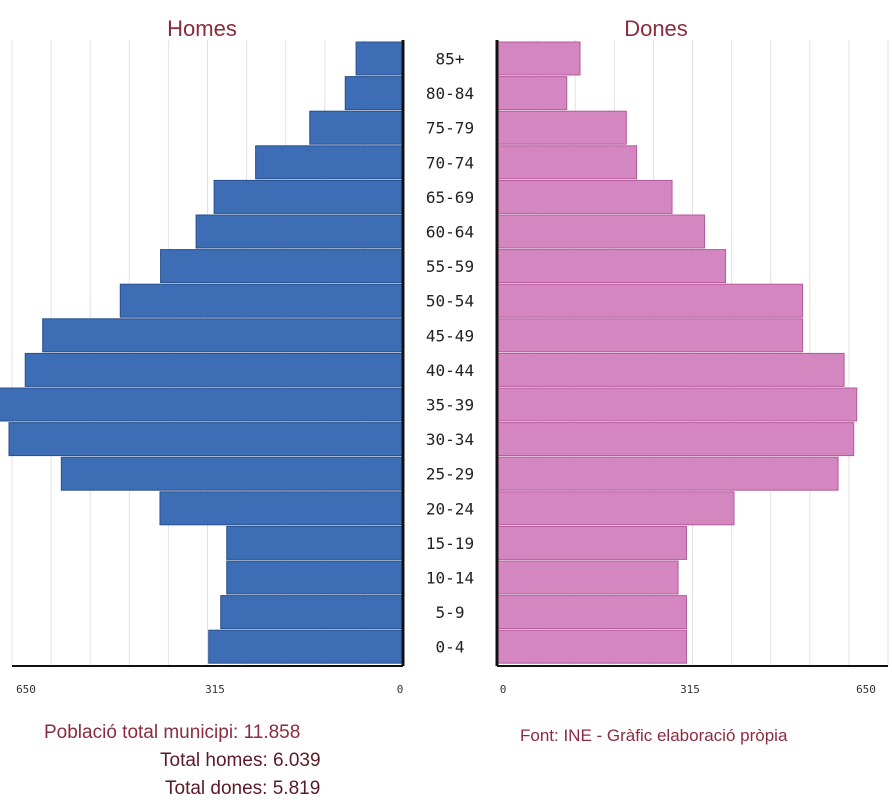 The height and width of the screenshot is (805, 892). What do you see at coordinates (503, 689) in the screenshot?
I see `tick-right-0: 0` at bounding box center [503, 689].